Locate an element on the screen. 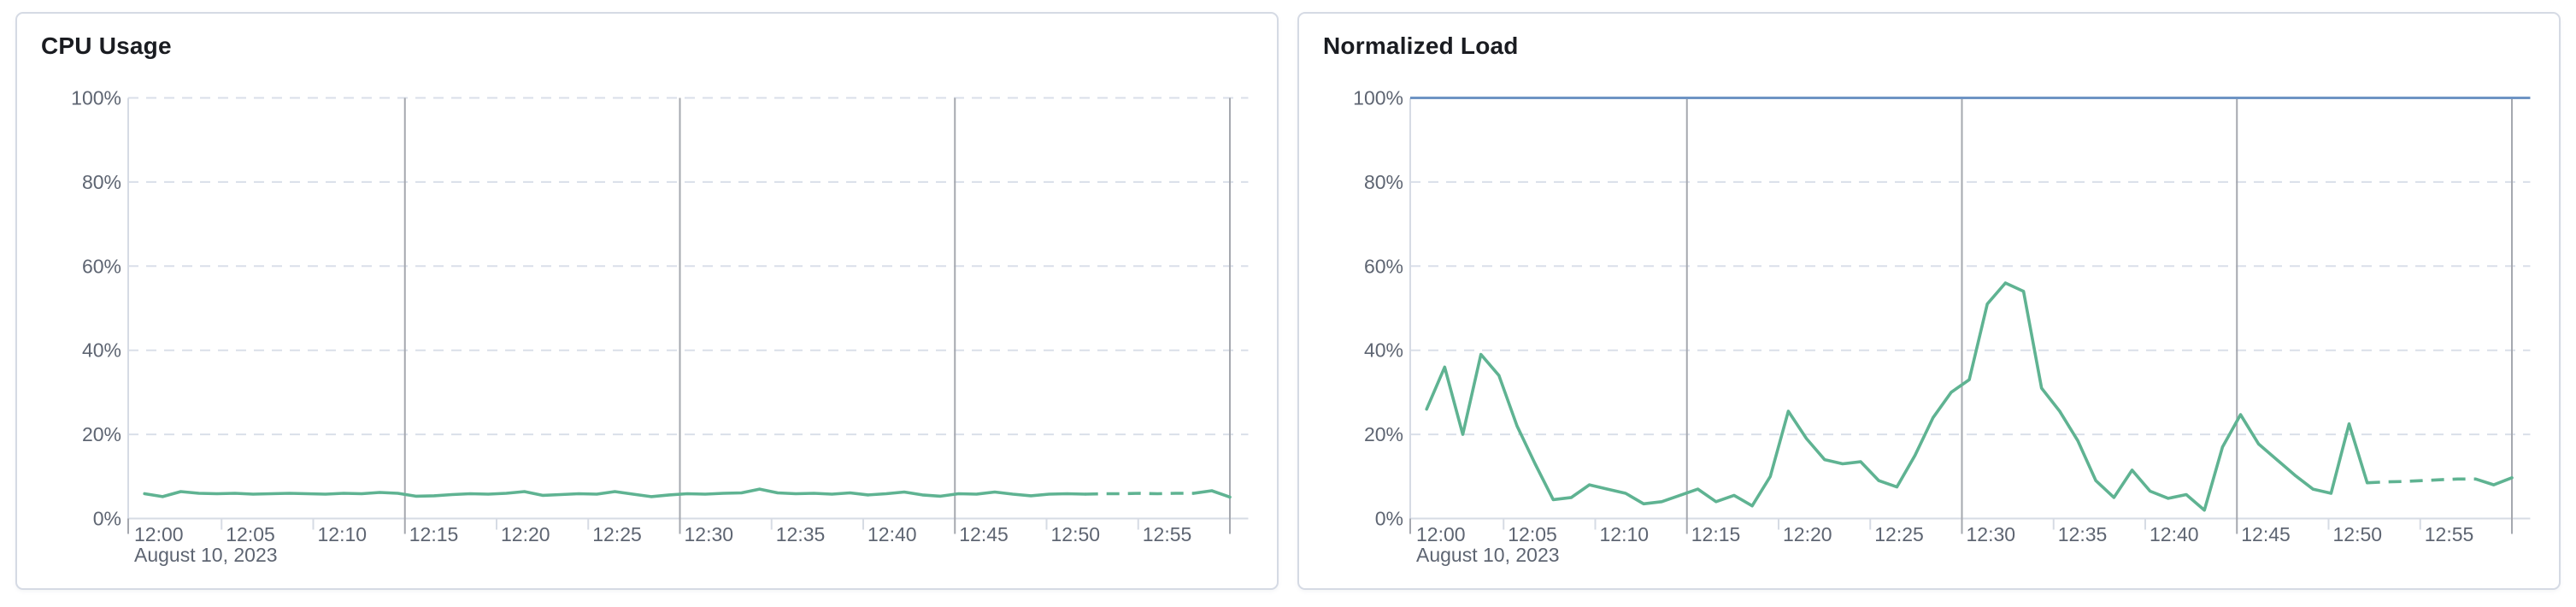  panel-title-normalized-load: Normalized Load is located at coordinates (1421, 45).